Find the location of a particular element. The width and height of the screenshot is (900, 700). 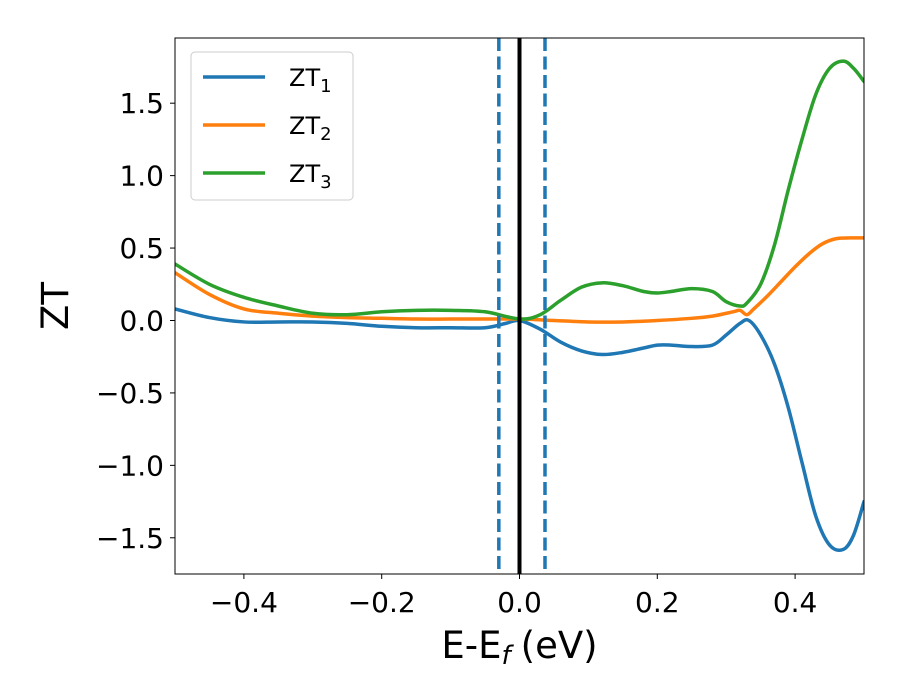

x-tick-label: 0.2 is located at coordinates (657, 602).